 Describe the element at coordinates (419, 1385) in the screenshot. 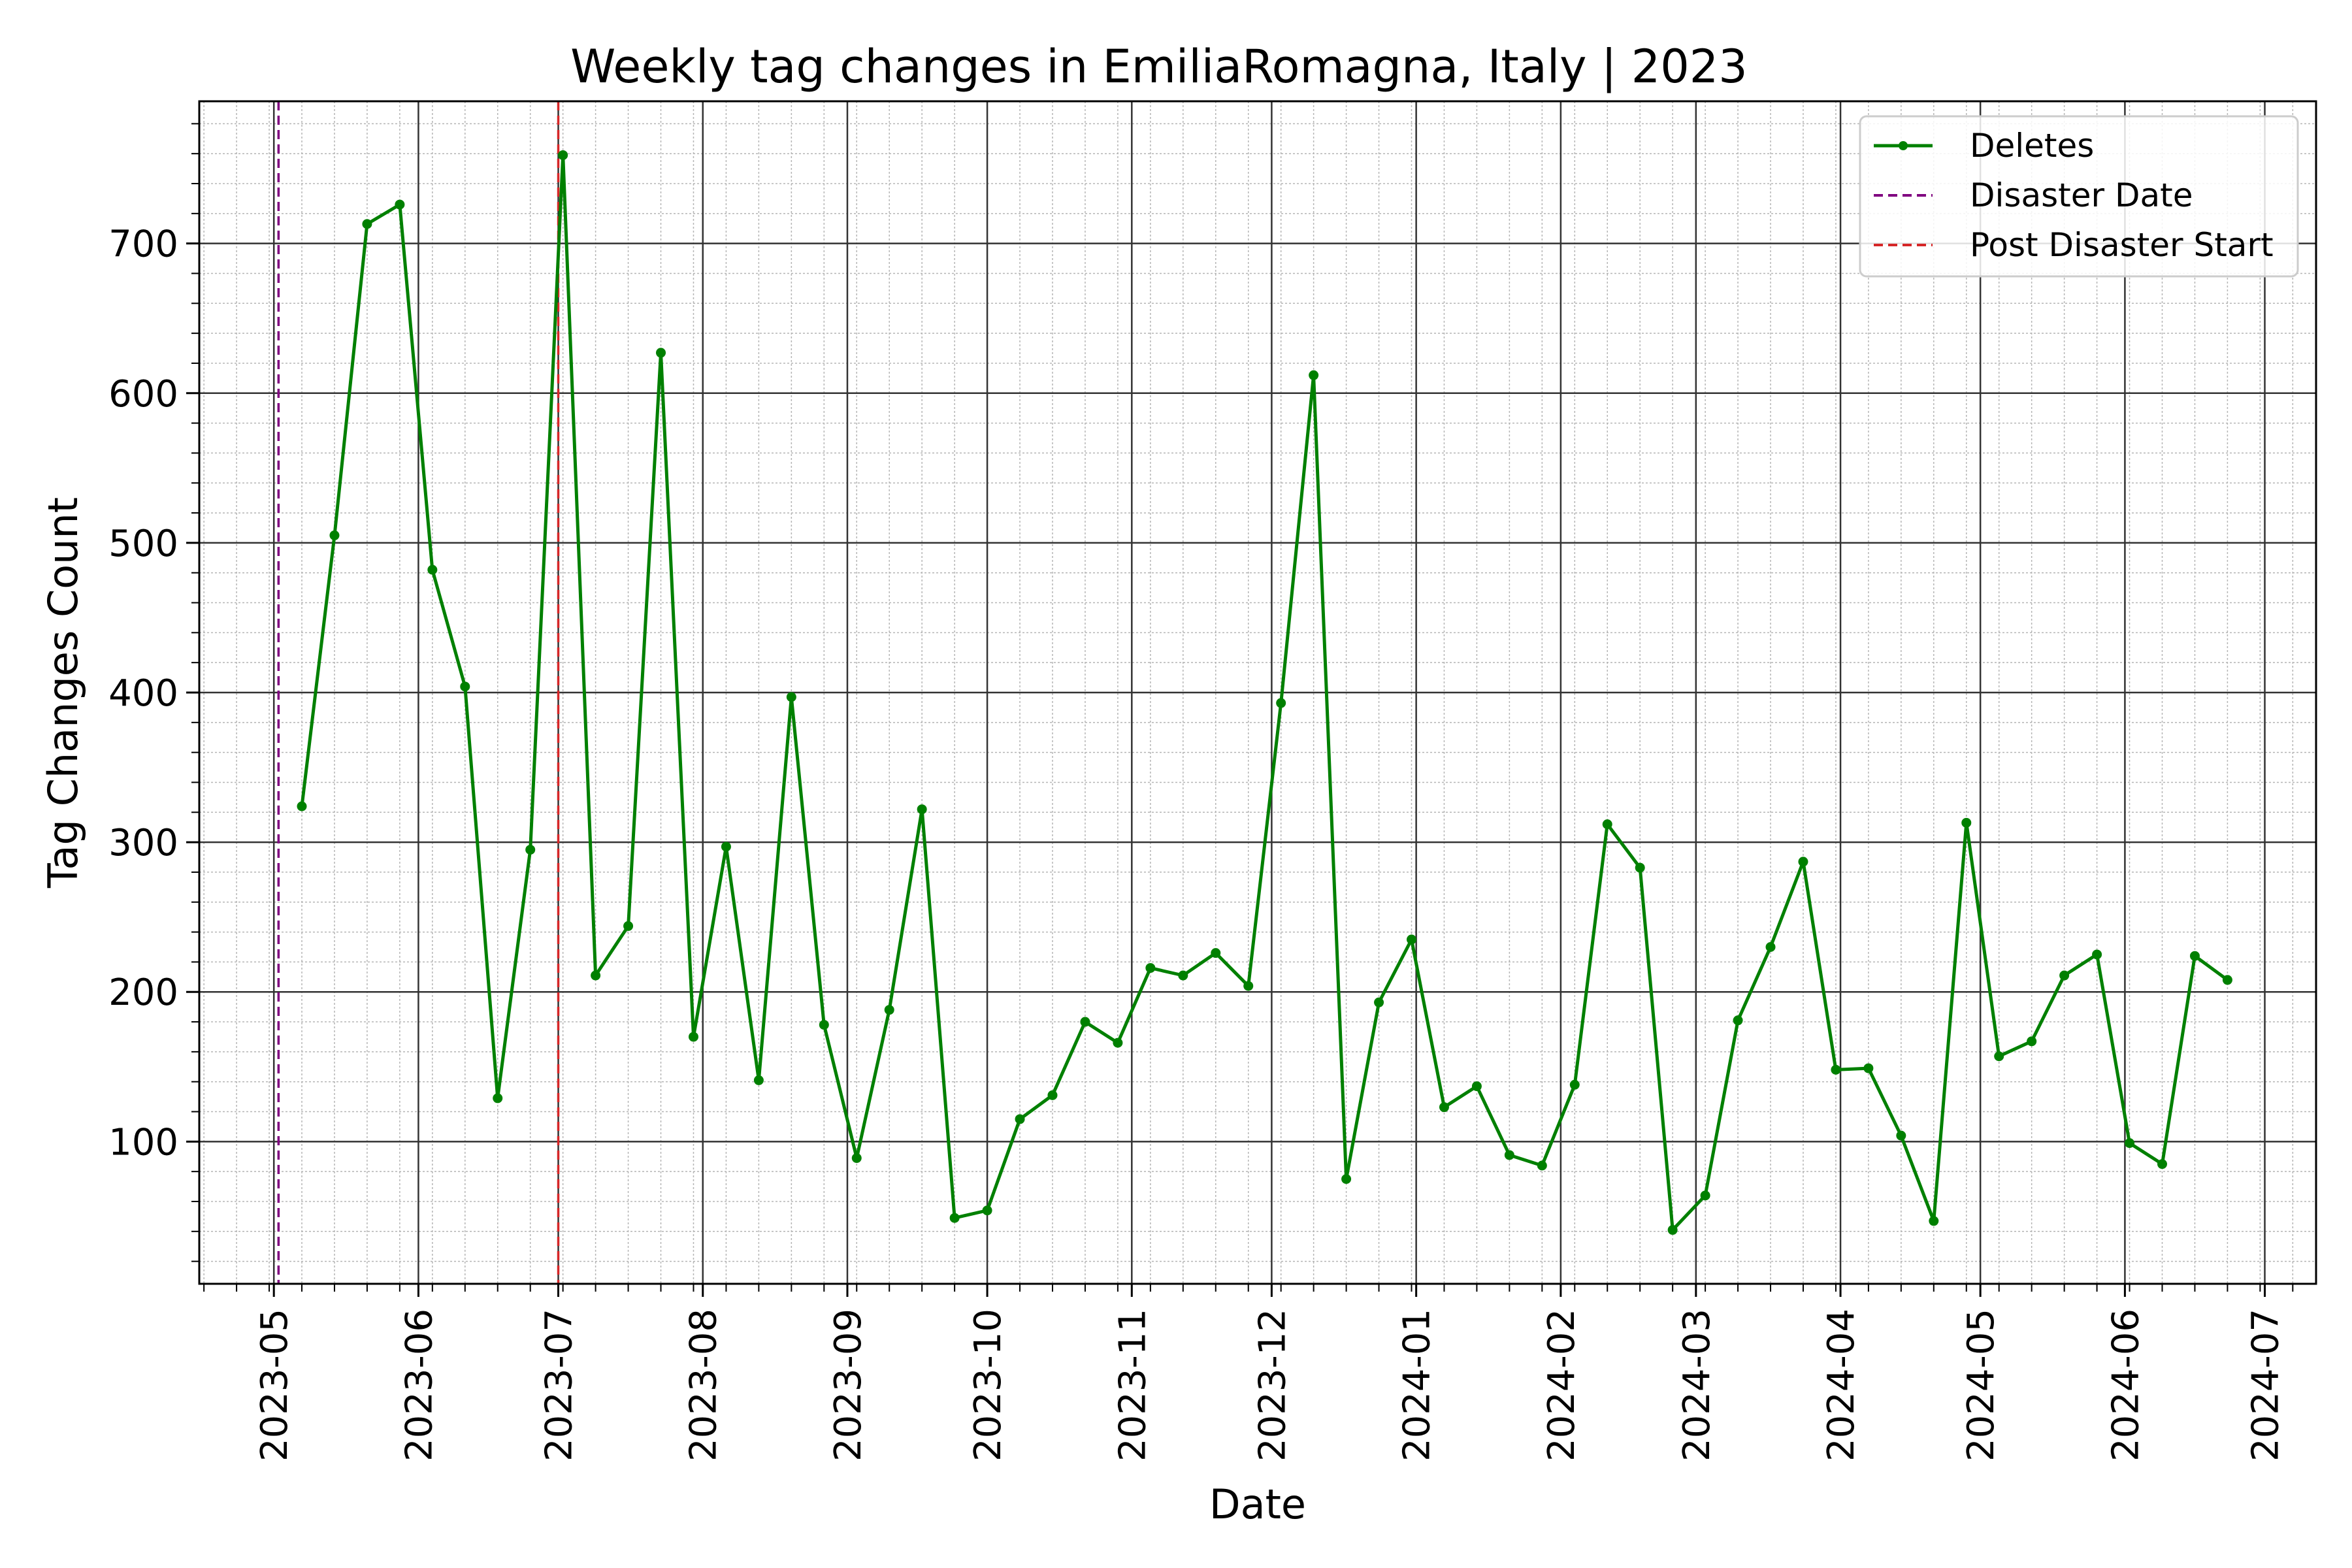

I see `x-tick-label: 2023-06` at that location.